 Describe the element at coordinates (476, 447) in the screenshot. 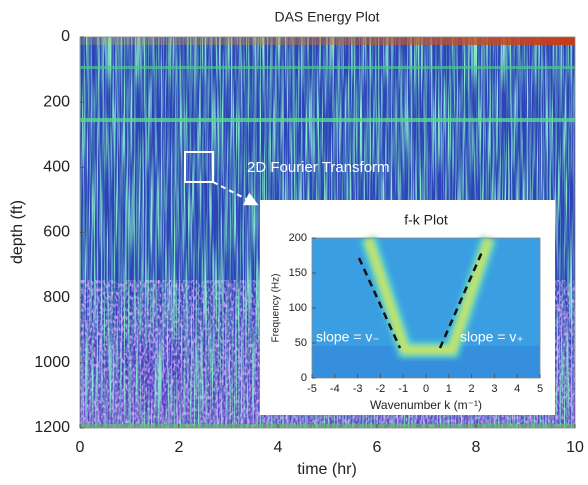

I see `x-tick-label: 8` at that location.